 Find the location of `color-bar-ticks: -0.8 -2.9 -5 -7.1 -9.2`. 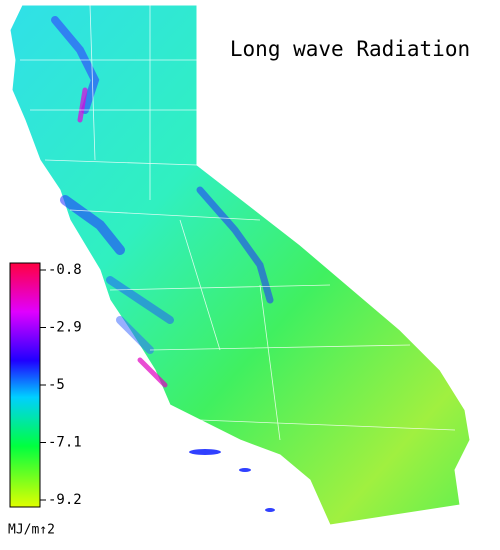

color-bar-ticks: -0.8 -2.9 -5 -7.1 -9.2 is located at coordinates (61, 385).